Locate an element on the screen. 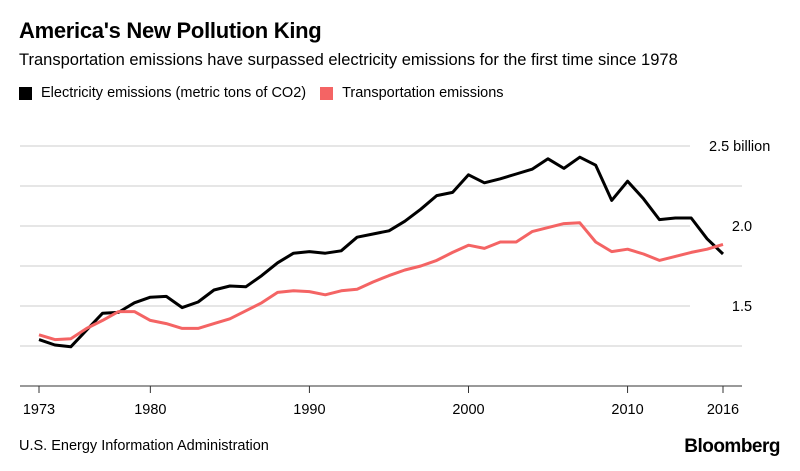 This screenshot has height=471, width=800. chart-title: America's New Pollution King is located at coordinates (170, 30).